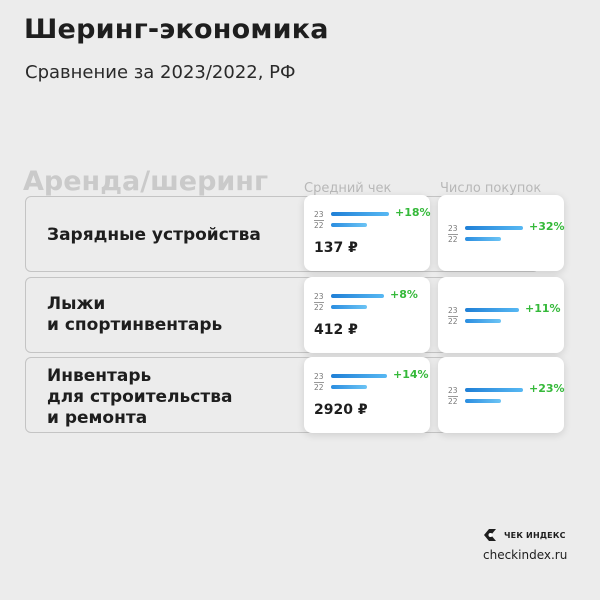 The height and width of the screenshot is (600, 600). What do you see at coordinates (543, 308) in the screenshot?
I see `change-label: +11%` at bounding box center [543, 308].